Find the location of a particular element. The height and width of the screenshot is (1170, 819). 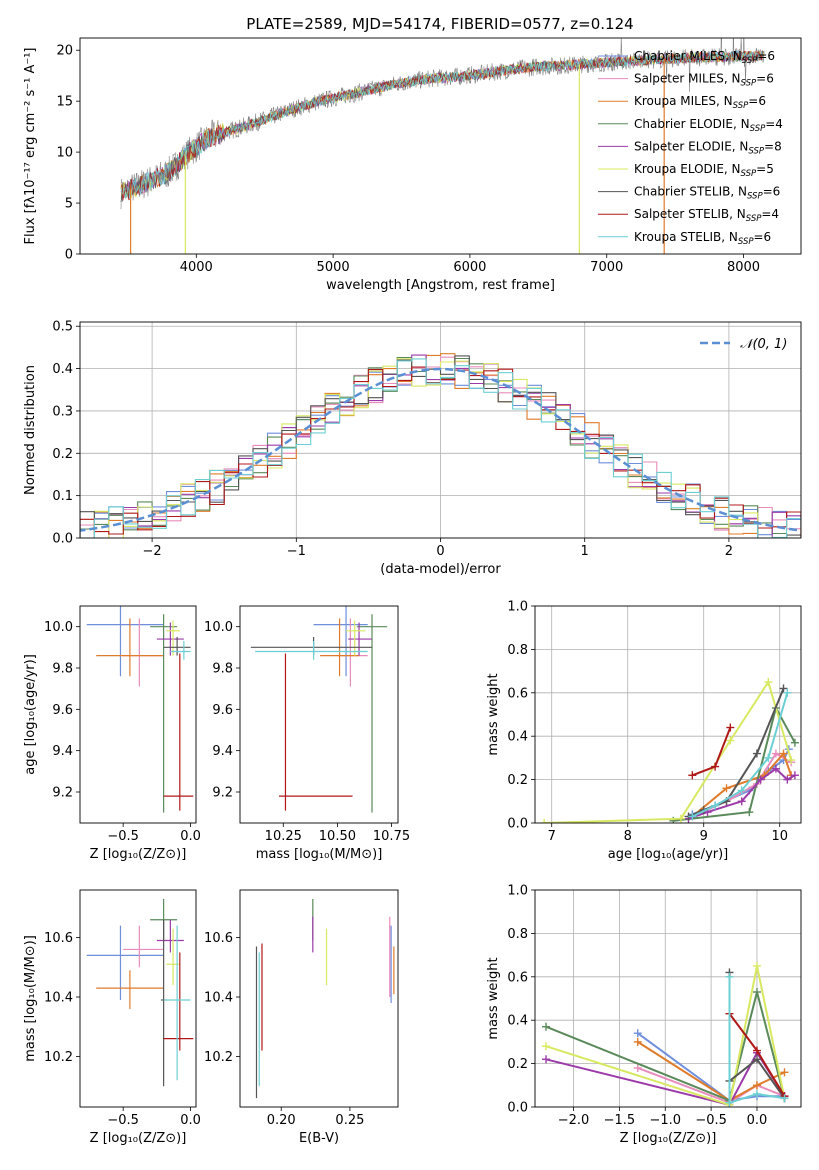

y-axis-label: Normed distribution is located at coordinates (30, 430).